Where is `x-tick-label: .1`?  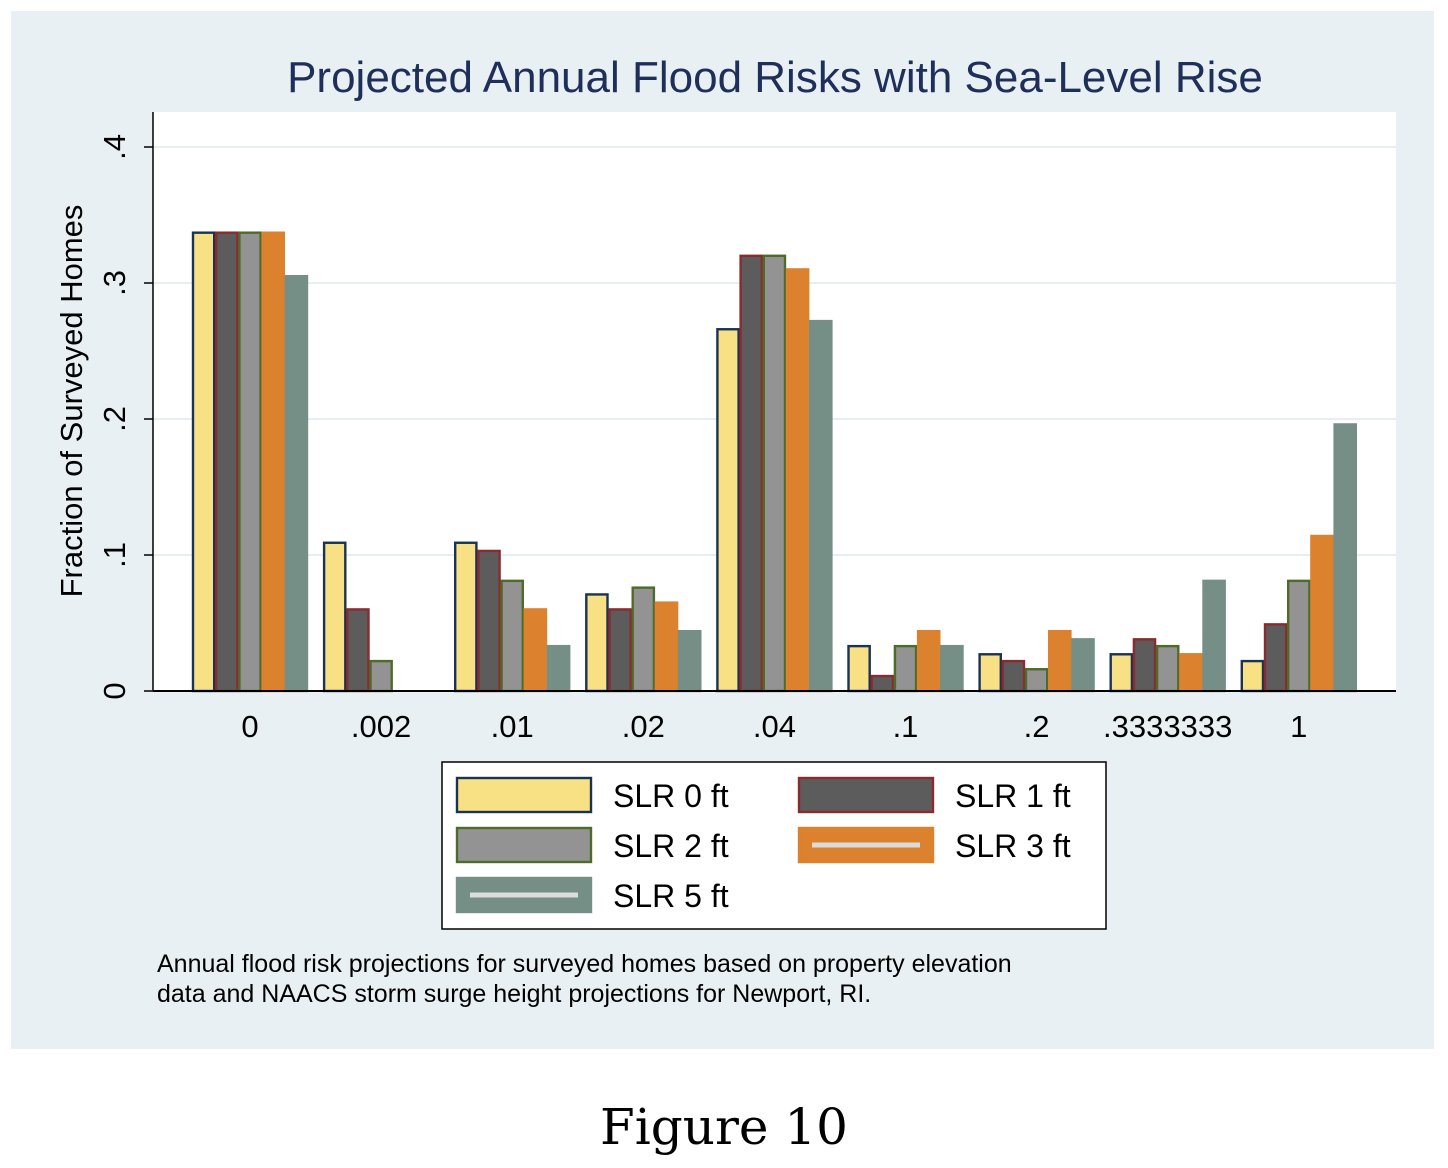 x-tick-label: .1 is located at coordinates (906, 726).